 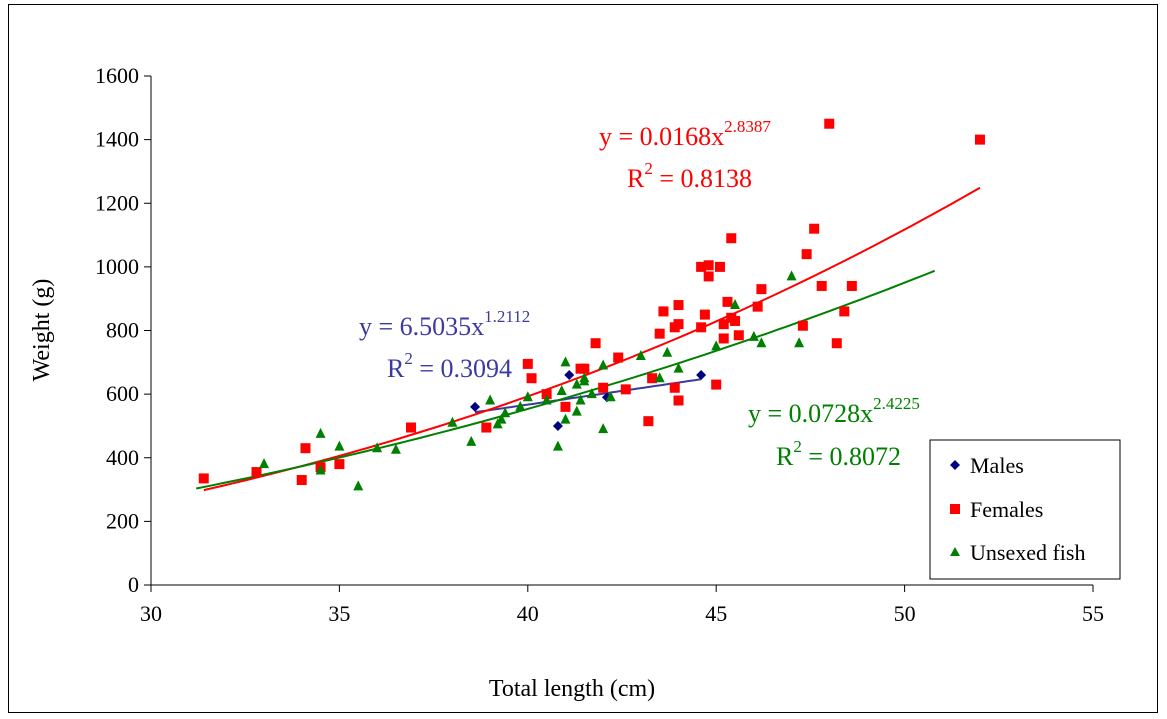 What do you see at coordinates (1027, 552) in the screenshot?
I see `legend-label-unsexed: Unsexed fish` at bounding box center [1027, 552].